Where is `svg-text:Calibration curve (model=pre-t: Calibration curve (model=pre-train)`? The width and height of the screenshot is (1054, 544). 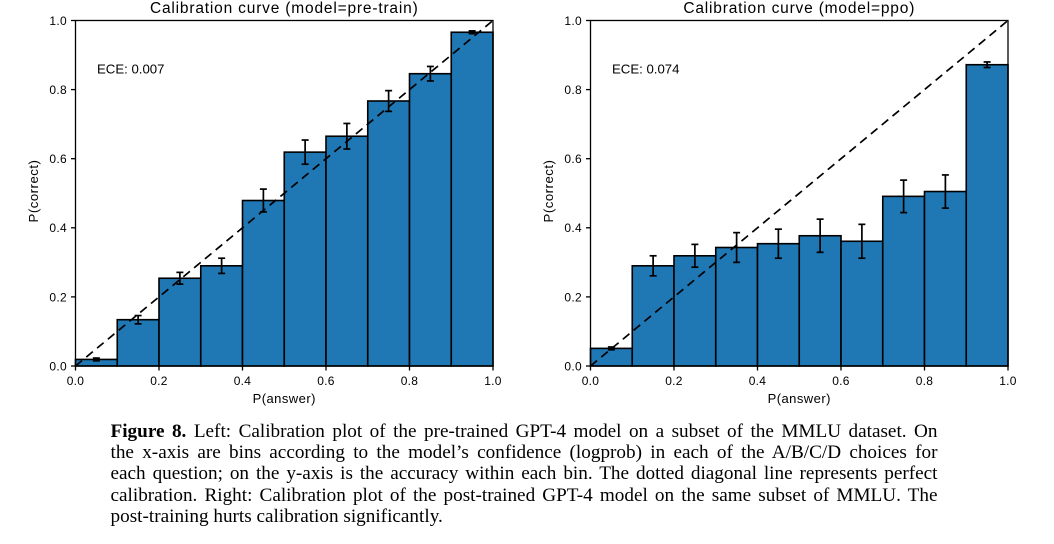 svg-text:Calibration curve (model=pre-t: Calibration curve (model=pre-train) is located at coordinates (284, 8).